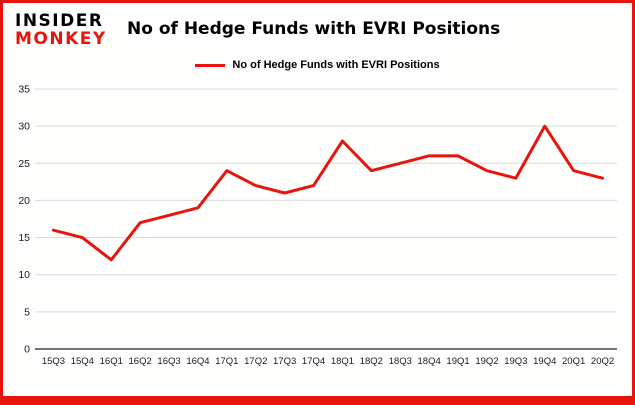  Describe the element at coordinates (313, 361) in the screenshot. I see `x-tick-label: 17Q4` at that location.